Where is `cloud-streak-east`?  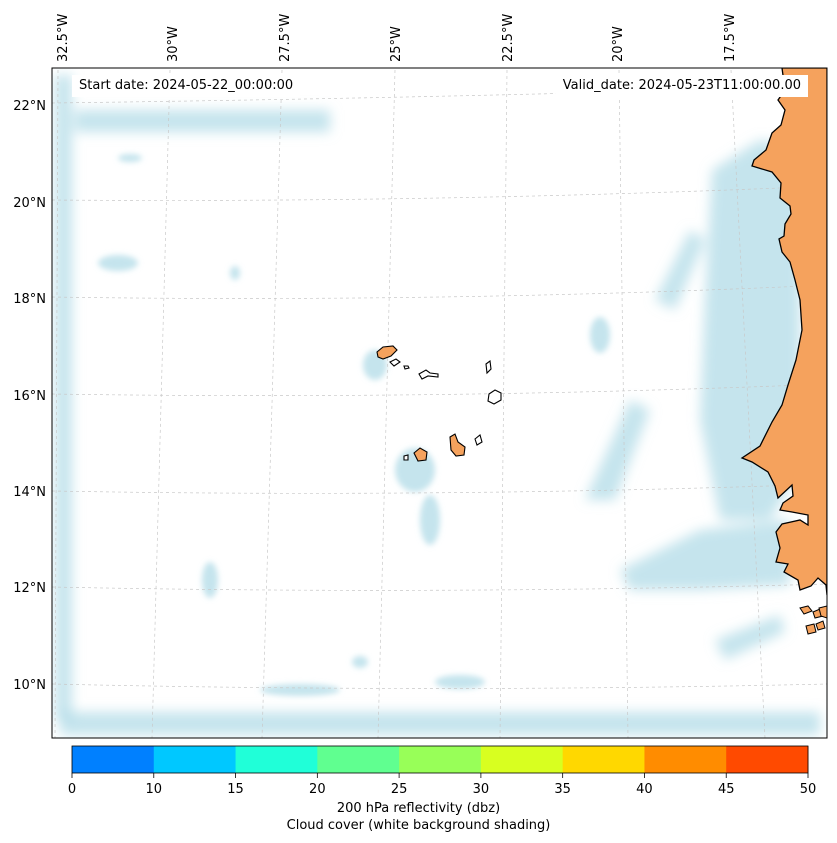
cloud-streak-east is located at coordinates (617, 450).